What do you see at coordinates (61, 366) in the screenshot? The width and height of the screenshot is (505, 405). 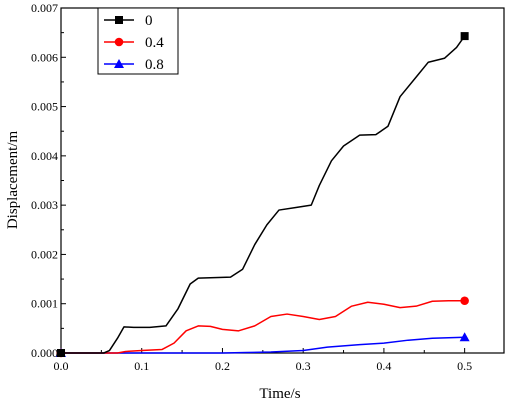 I see `x-tick-label: 0.0` at bounding box center [61, 366].